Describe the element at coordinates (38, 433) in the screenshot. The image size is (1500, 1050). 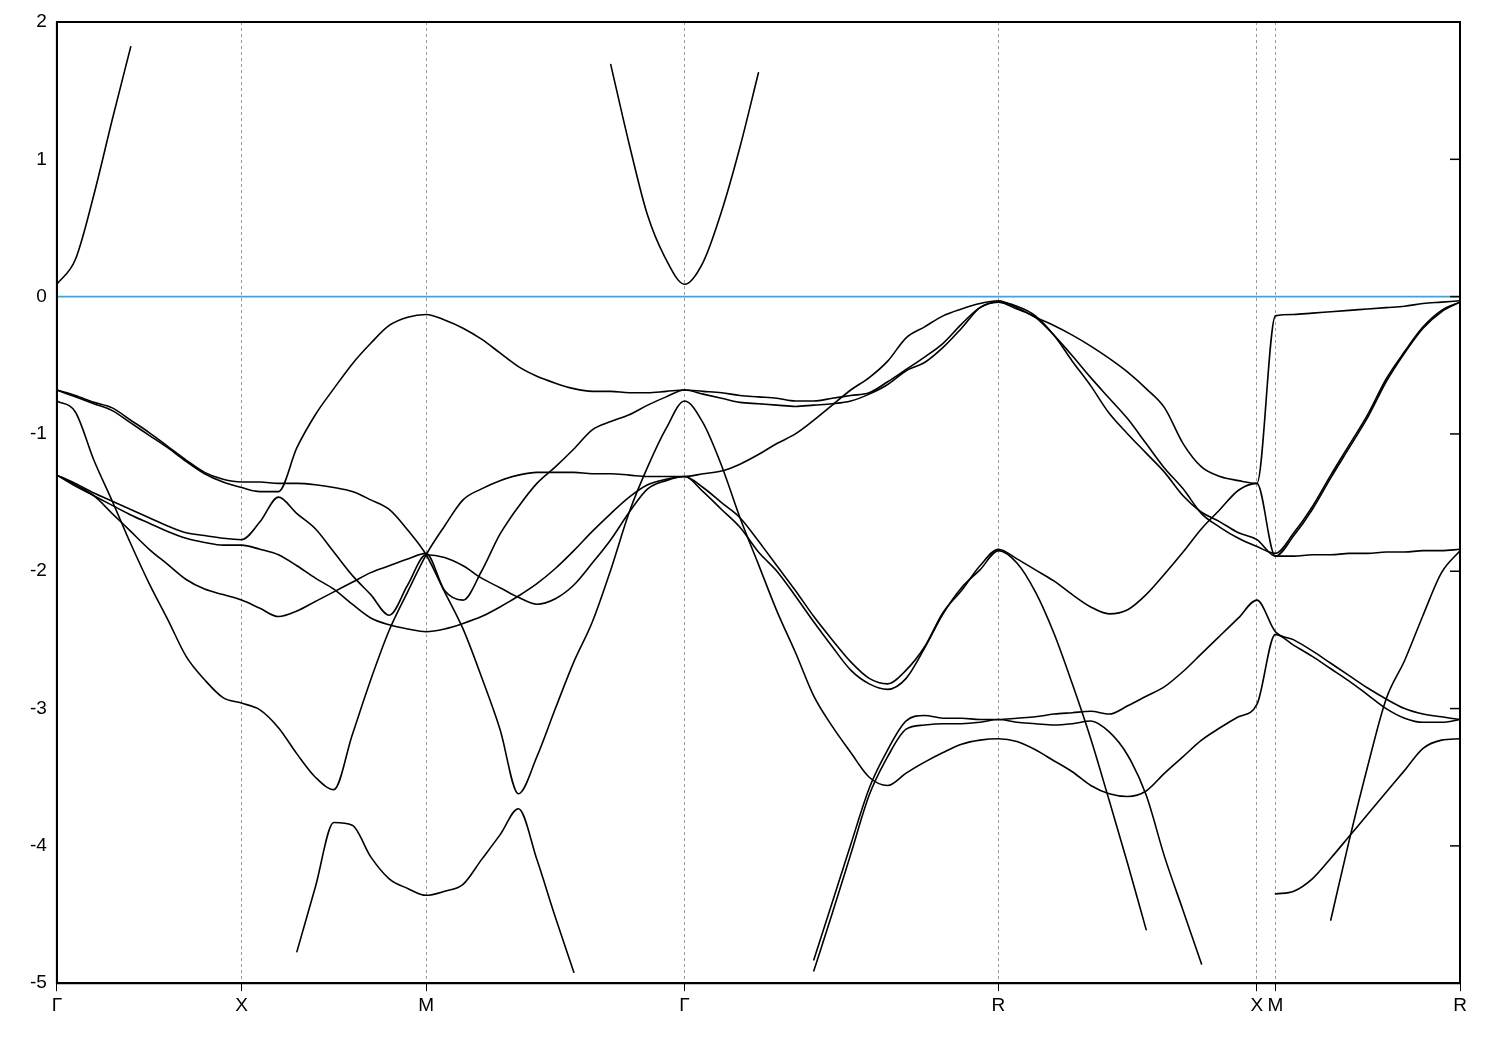
I see `y-tick-label: -1` at that location.